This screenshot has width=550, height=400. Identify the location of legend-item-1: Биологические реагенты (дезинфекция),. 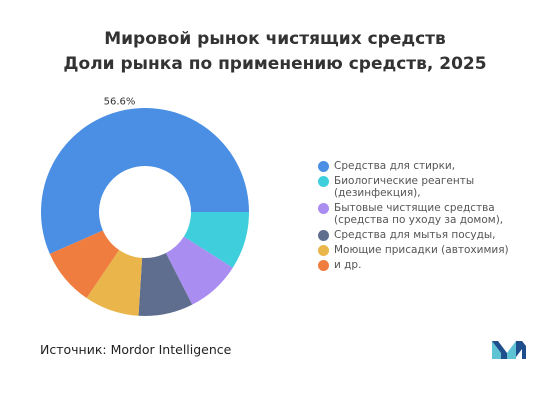
(432, 187).